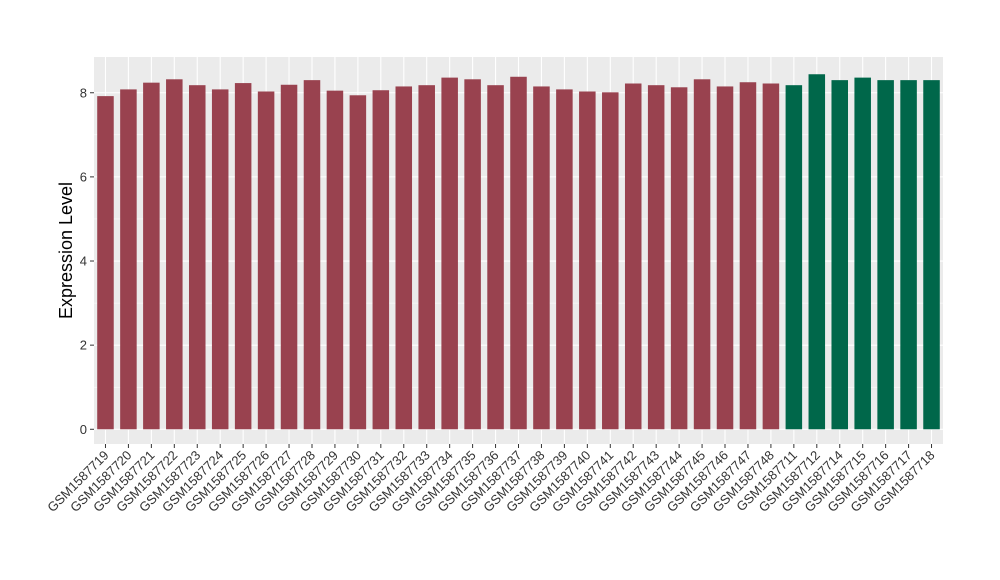 The image size is (1000, 580). I want to click on bar-GSM1587723, so click(197, 257).